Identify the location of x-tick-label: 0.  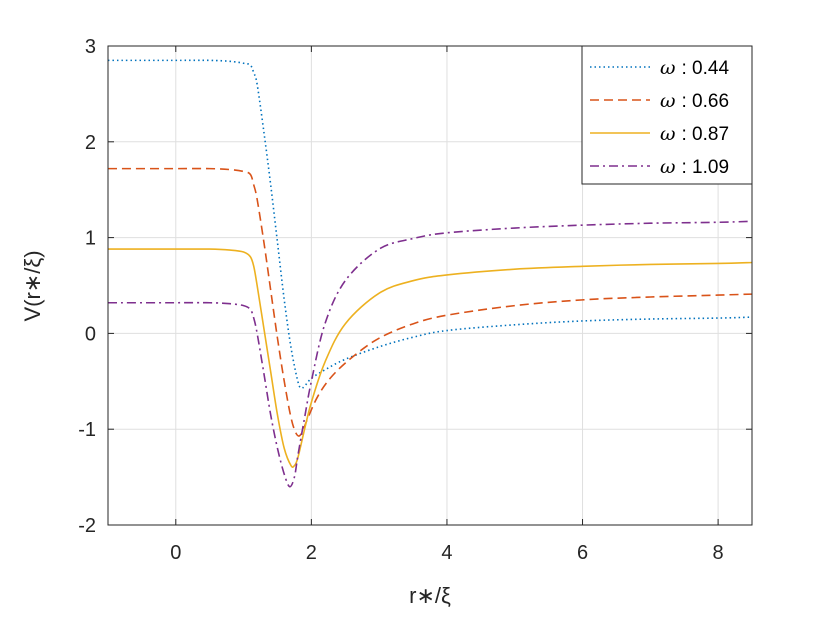
(175, 553).